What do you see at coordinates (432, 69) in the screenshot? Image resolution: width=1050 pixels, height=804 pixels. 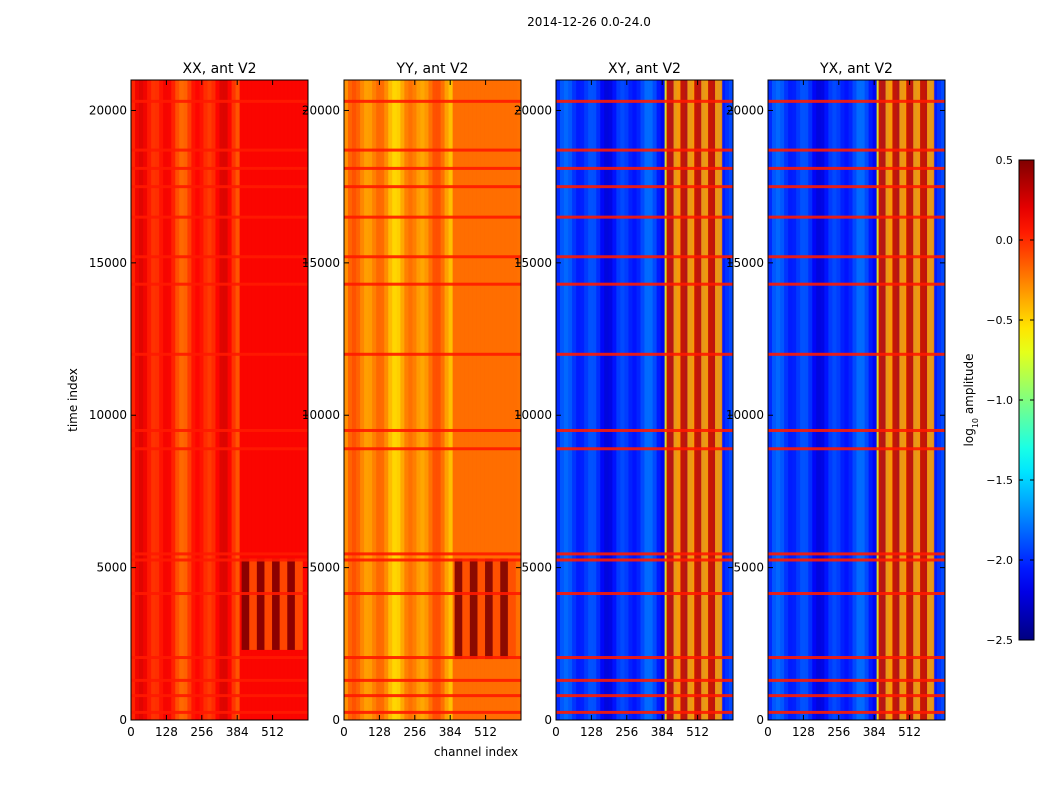 I see `panel-title: YY, ant V2` at bounding box center [432, 69].